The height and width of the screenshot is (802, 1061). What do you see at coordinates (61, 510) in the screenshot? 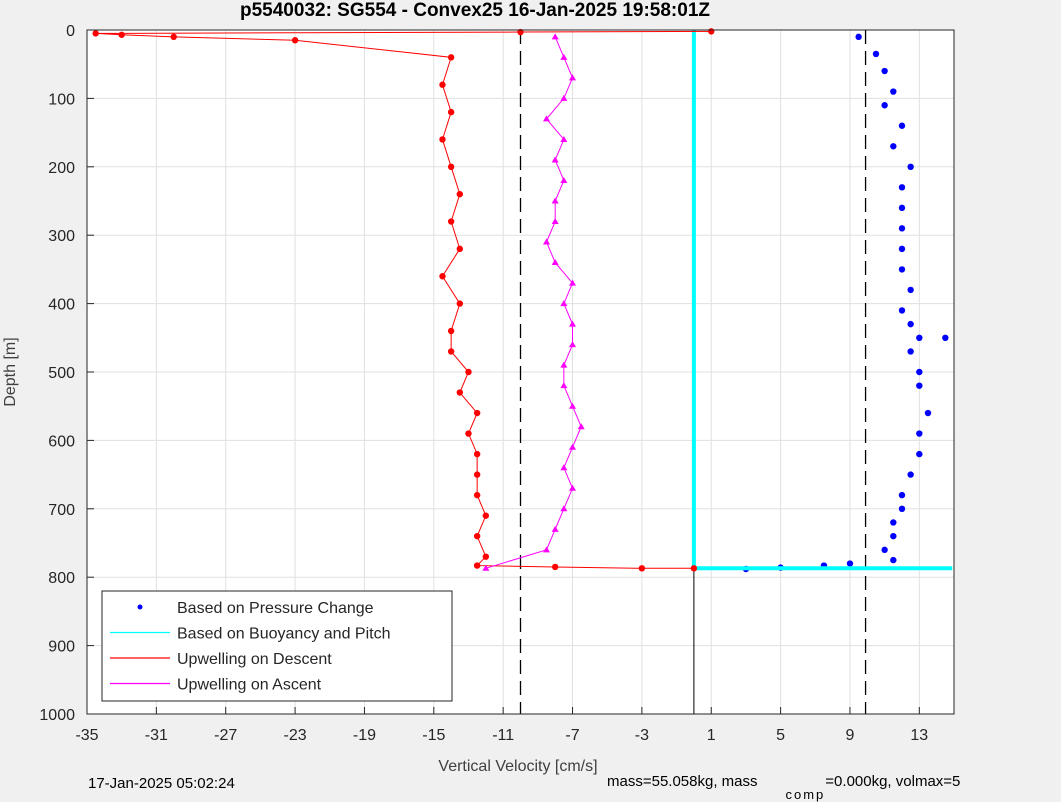
I see `y-tick-label: 700` at bounding box center [61, 510].